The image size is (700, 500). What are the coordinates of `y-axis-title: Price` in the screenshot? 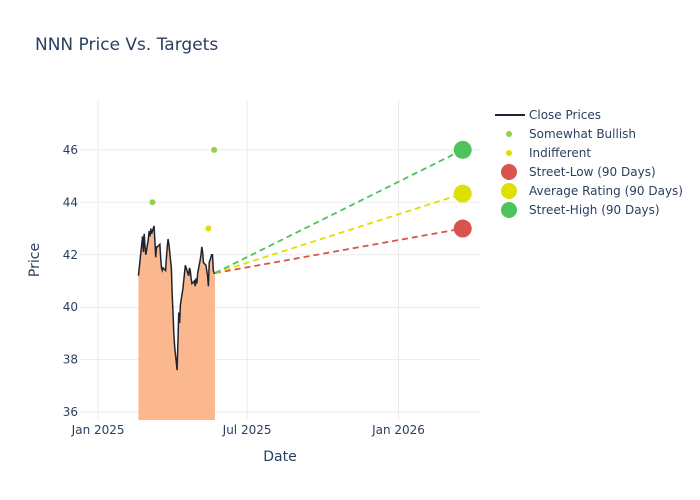 It's located at (35, 260).